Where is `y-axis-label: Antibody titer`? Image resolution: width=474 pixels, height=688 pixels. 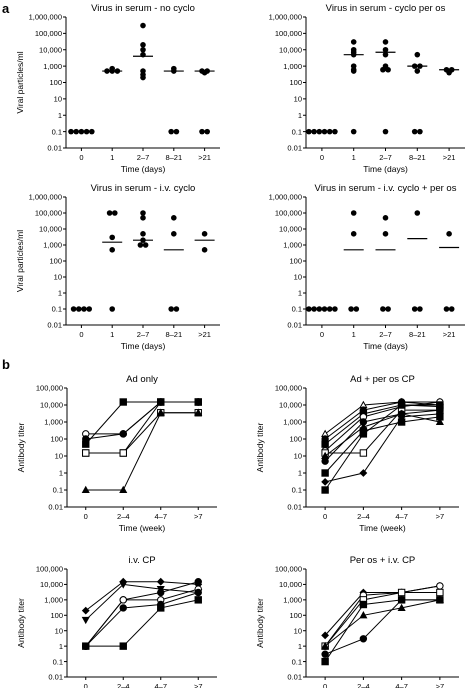
y-axis-label: Antibody titer is located at coordinates (21, 623).